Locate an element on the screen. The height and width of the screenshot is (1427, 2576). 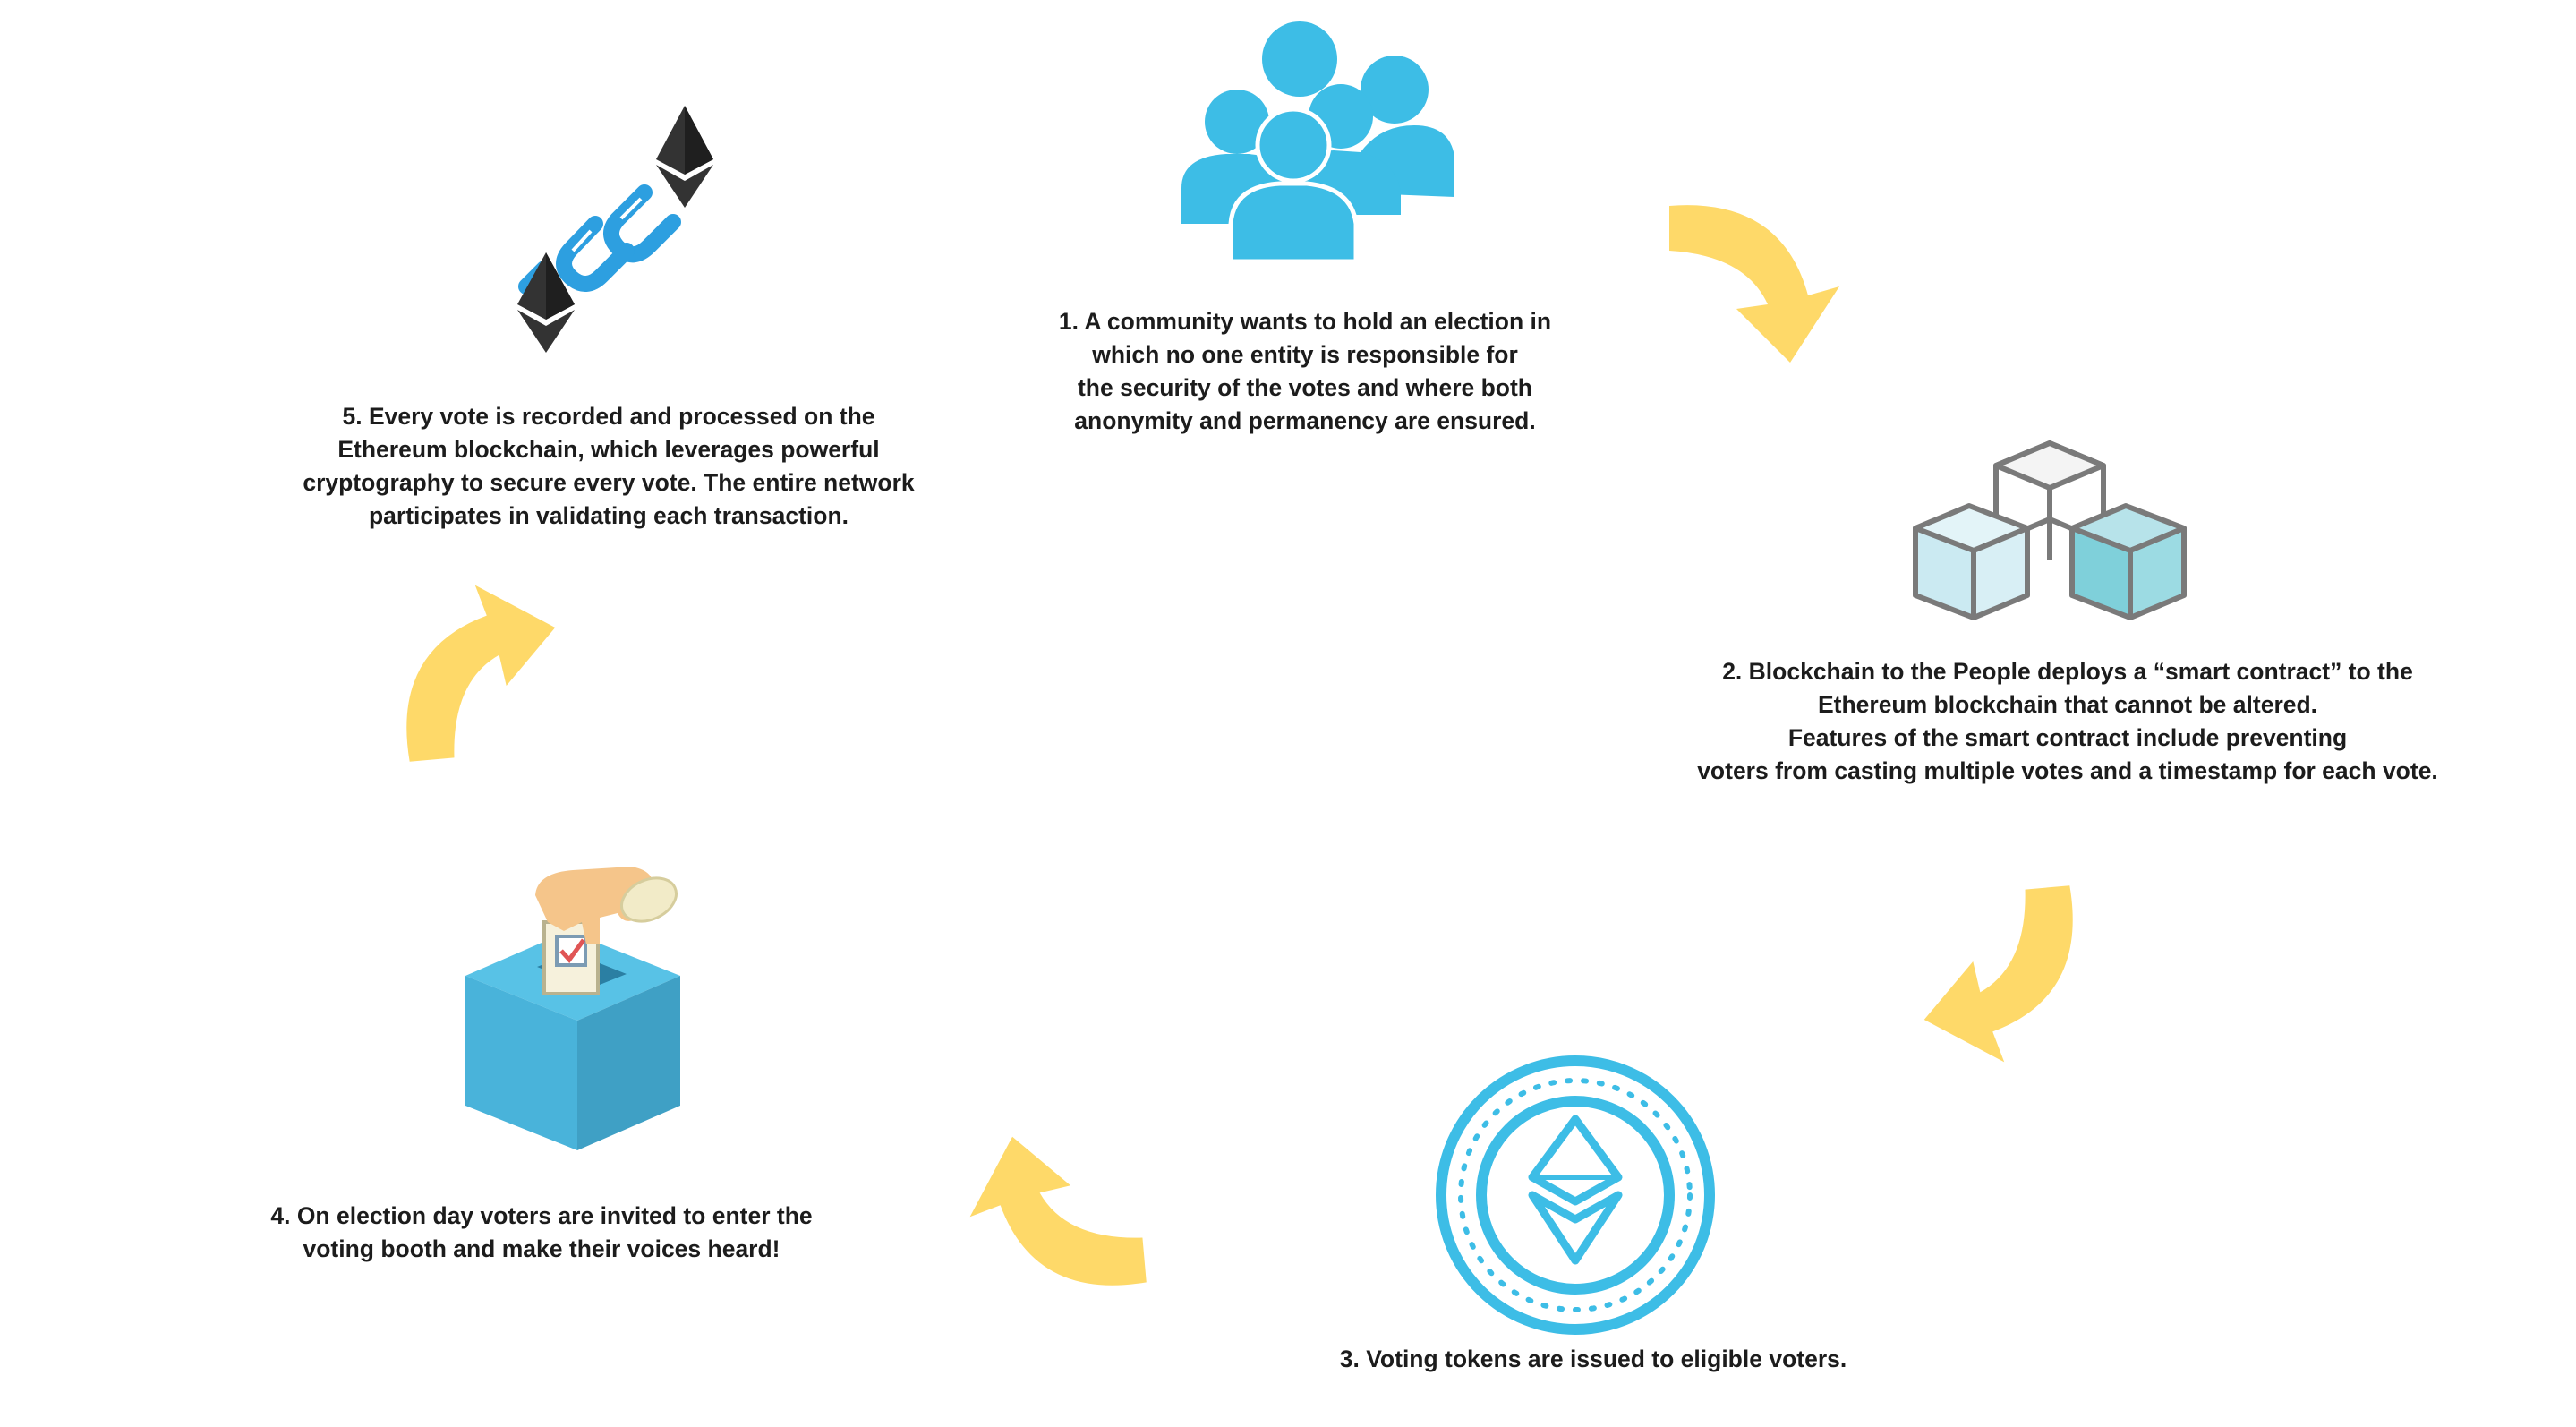
arrow-step4-to-step5 is located at coordinates (480, 670).